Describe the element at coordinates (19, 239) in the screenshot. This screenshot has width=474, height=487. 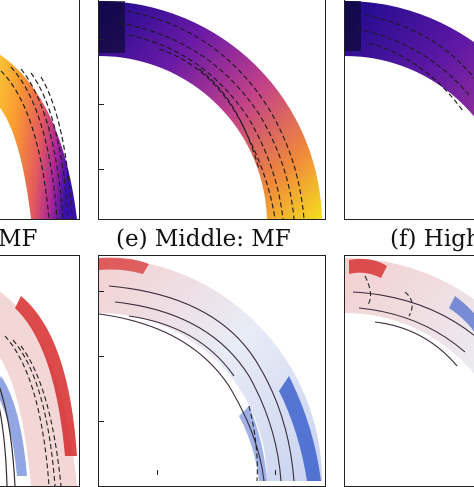
I see `caption-d: MF` at that location.